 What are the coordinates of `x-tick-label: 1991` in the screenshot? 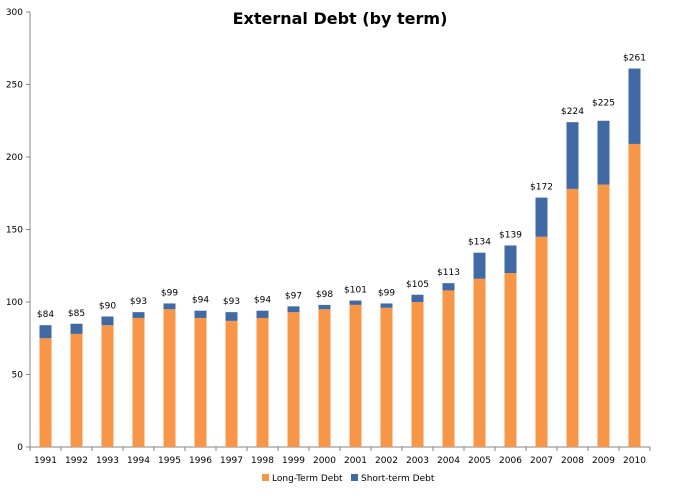 It's located at (45, 461).